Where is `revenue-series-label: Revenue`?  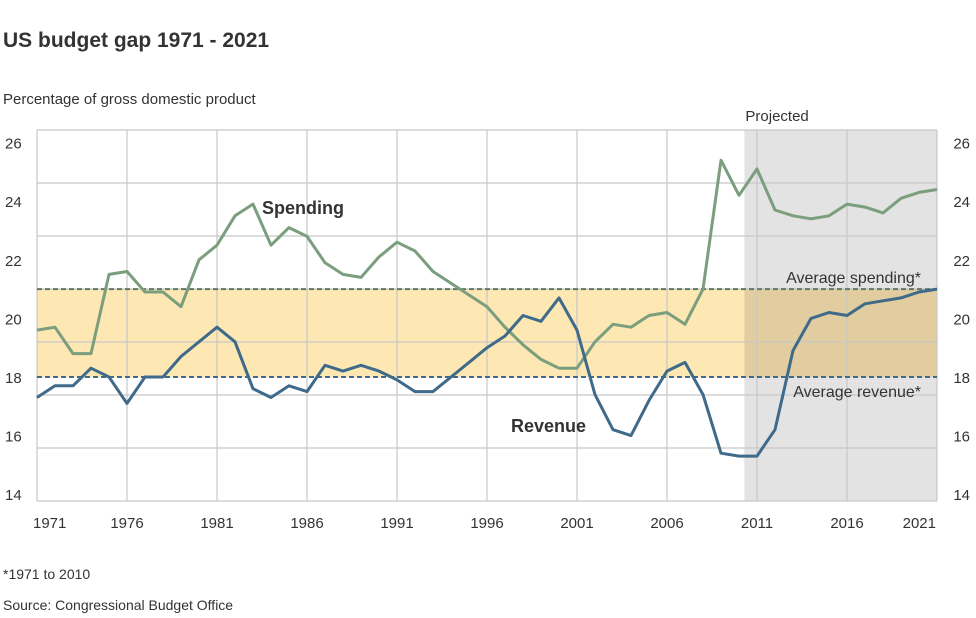 revenue-series-label: Revenue is located at coordinates (548, 426).